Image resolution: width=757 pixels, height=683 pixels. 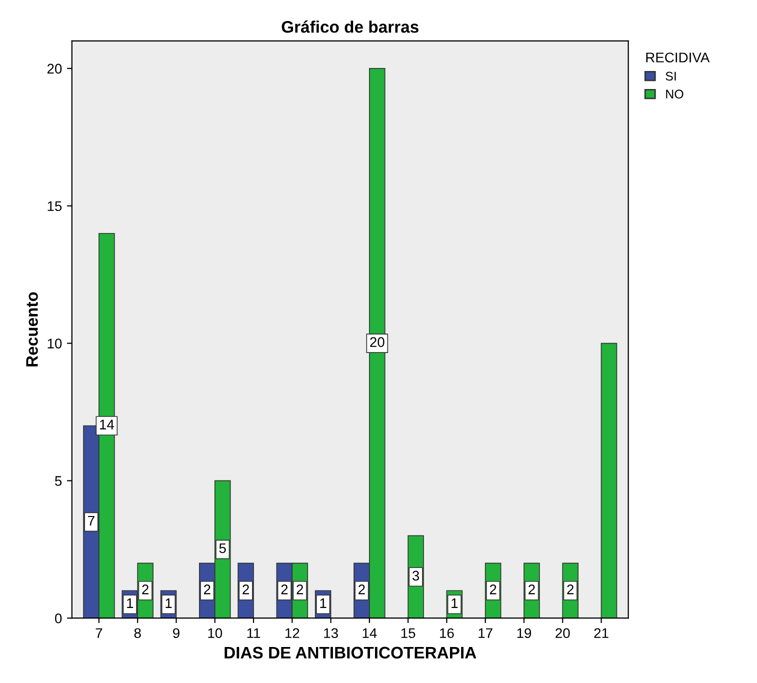 I want to click on x-tick-label: 13, so click(x=331, y=633).